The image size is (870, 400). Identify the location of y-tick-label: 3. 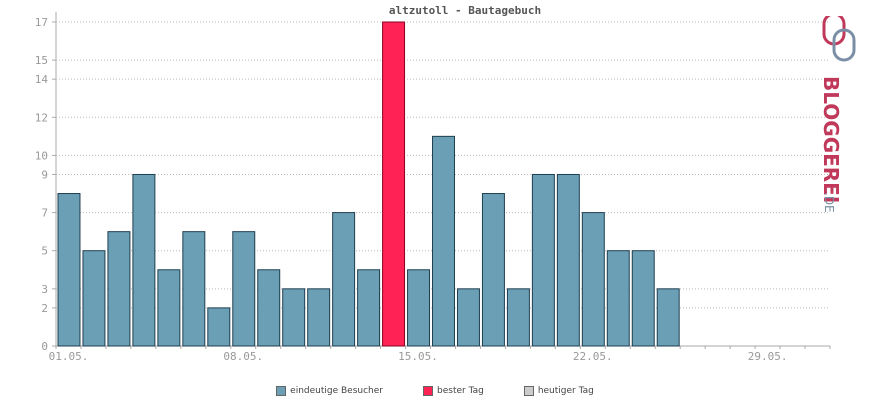
(44, 289).